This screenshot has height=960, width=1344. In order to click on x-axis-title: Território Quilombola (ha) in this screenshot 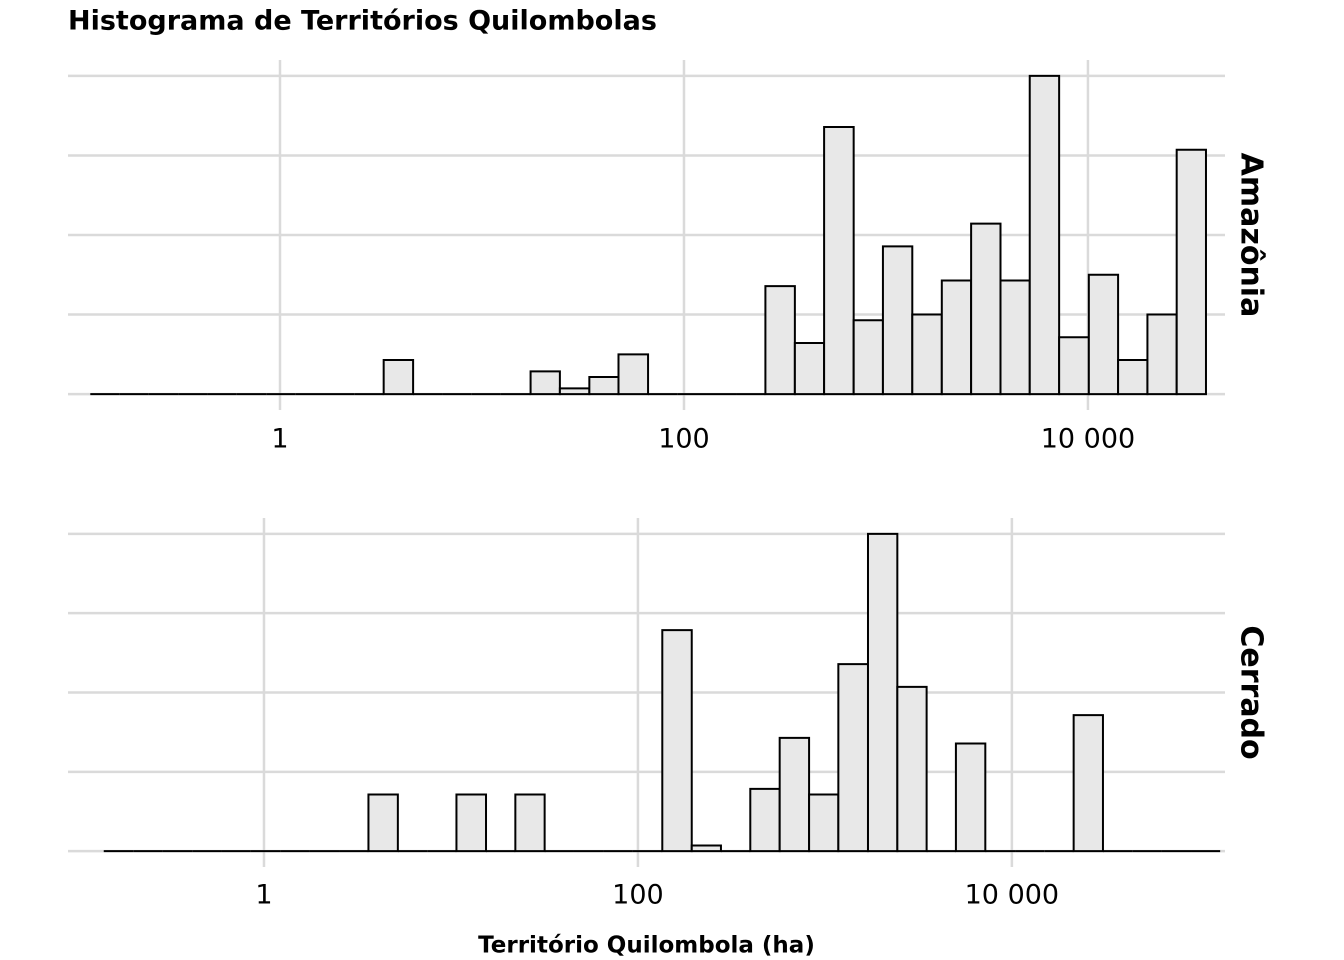, I will do `click(646, 946)`.